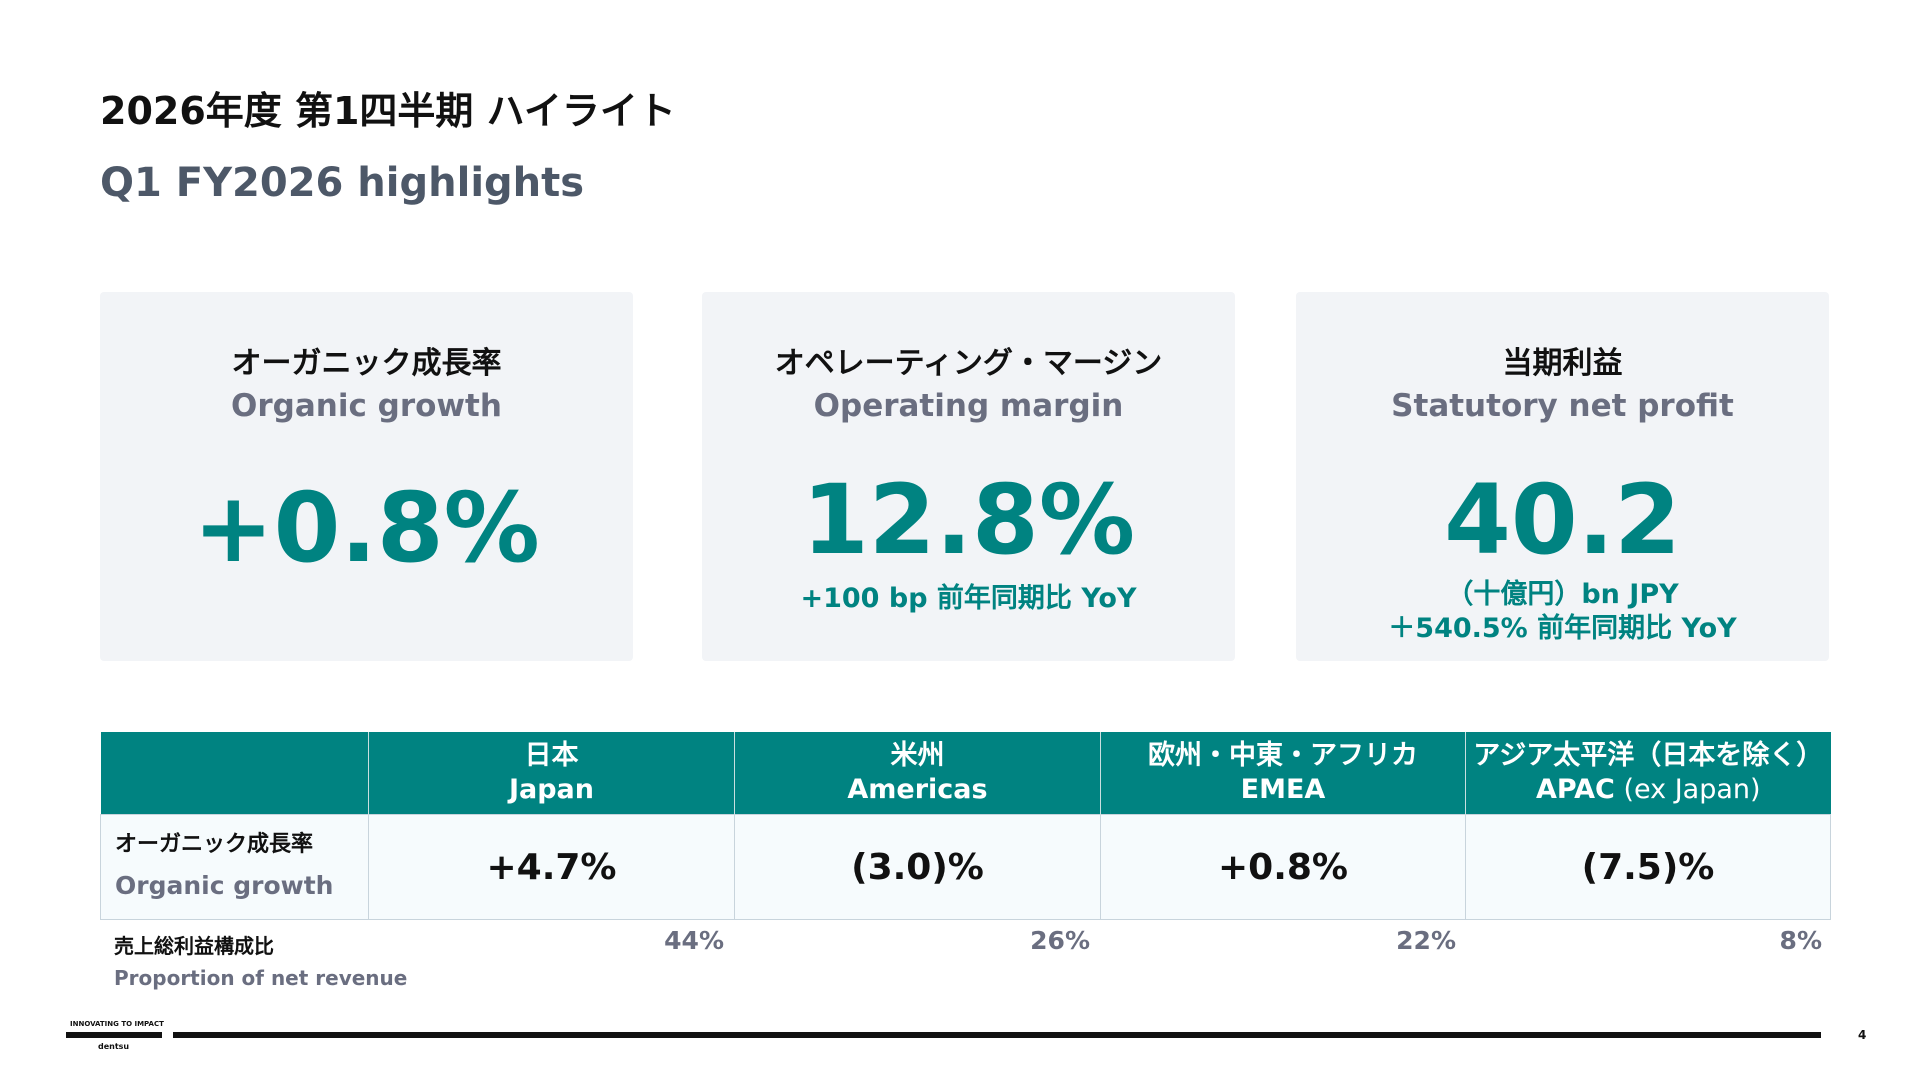 The image size is (1920, 1080). What do you see at coordinates (968, 363) in the screenshot?
I see `kpi-label-jp: オペレーティング・マージン` at bounding box center [968, 363].